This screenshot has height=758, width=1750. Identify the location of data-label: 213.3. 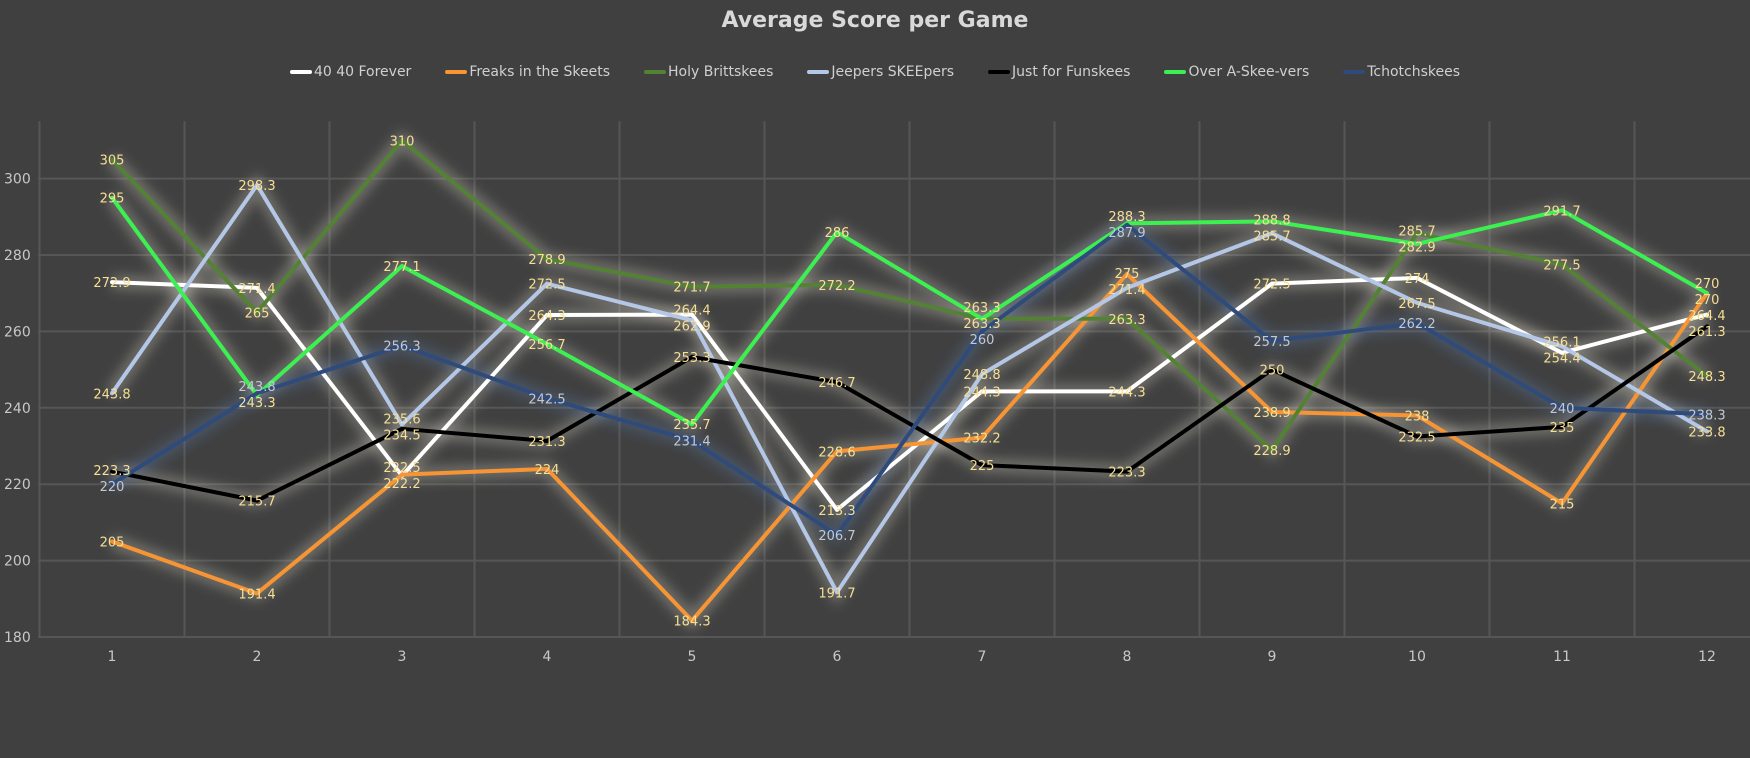
(836, 511).